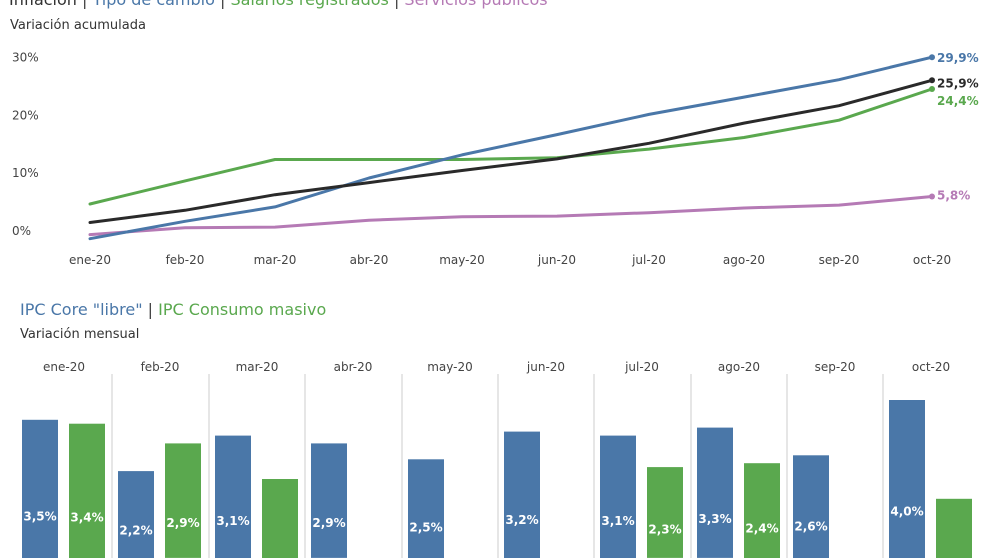 Image resolution: width=992 pixels, height=558 pixels. I want to click on bar-value-label: 3,4%, so click(86, 518).